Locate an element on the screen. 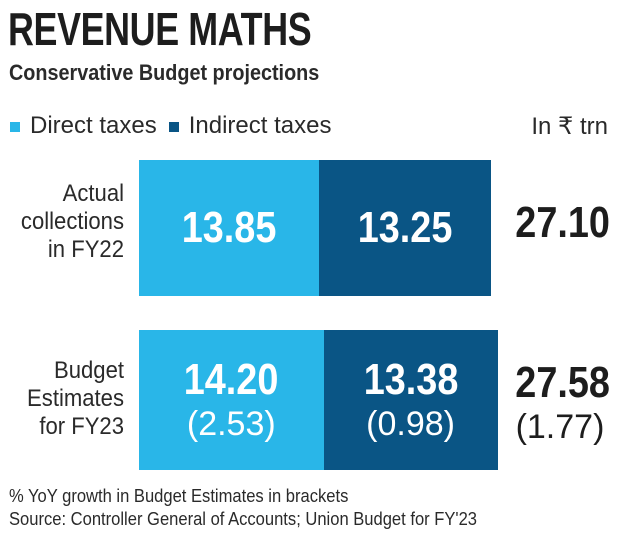 The height and width of the screenshot is (534, 620). row-label-line: in FY22 is located at coordinates (85, 249).